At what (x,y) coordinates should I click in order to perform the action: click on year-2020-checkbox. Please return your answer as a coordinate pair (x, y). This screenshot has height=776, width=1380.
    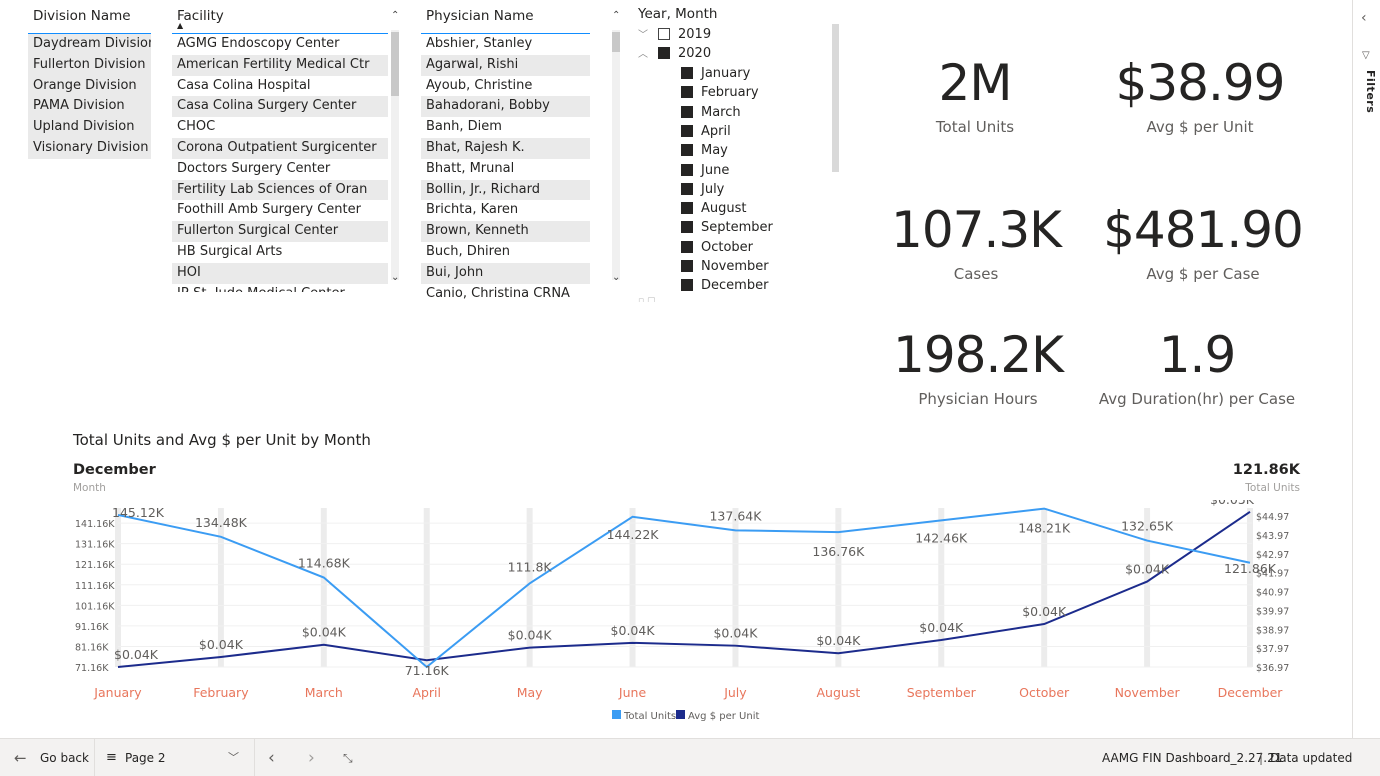
    Looking at the image, I should click on (664, 53).